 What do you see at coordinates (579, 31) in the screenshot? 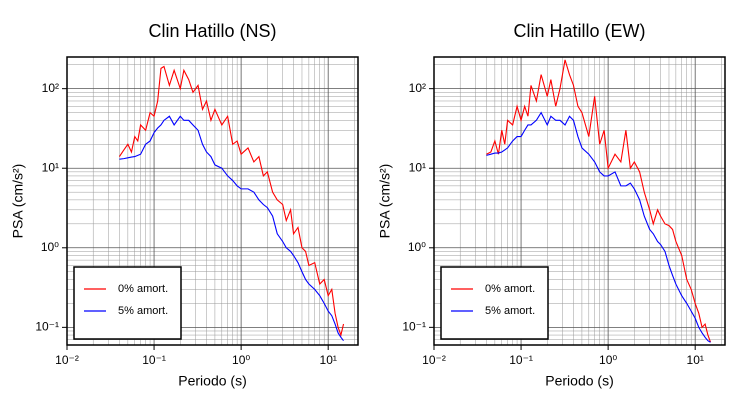
I see `chart-title: Clin Hatillo (EW)` at bounding box center [579, 31].